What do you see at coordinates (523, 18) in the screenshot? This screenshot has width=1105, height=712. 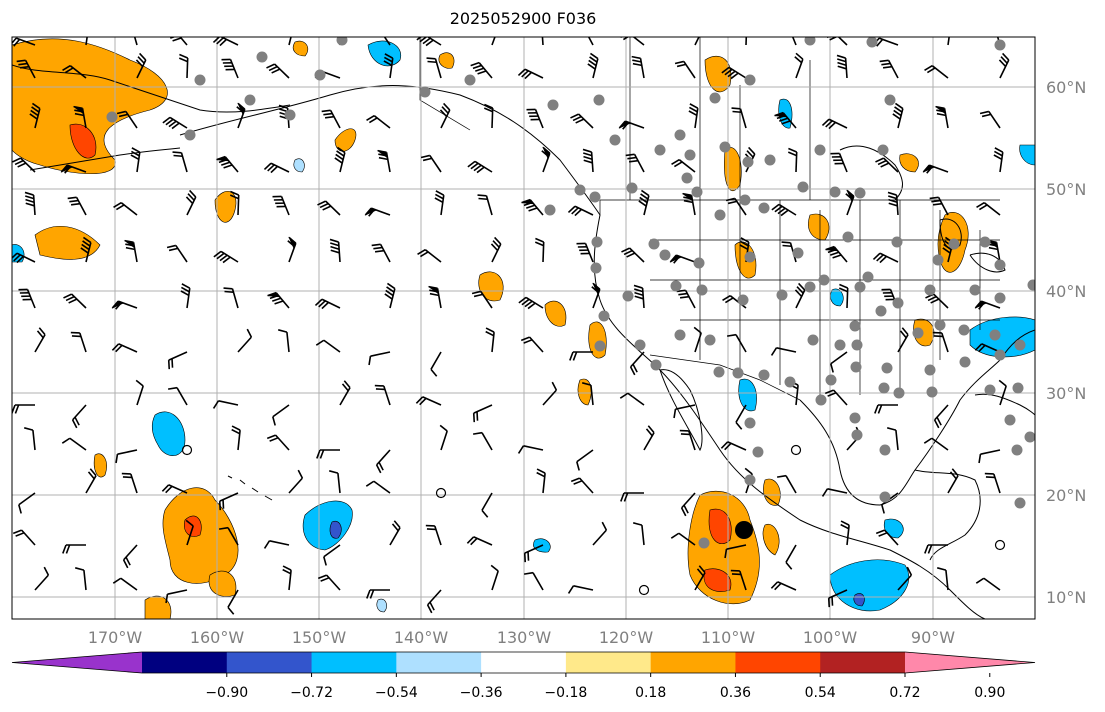 I see `plot-title: 2025052900 F036` at bounding box center [523, 18].